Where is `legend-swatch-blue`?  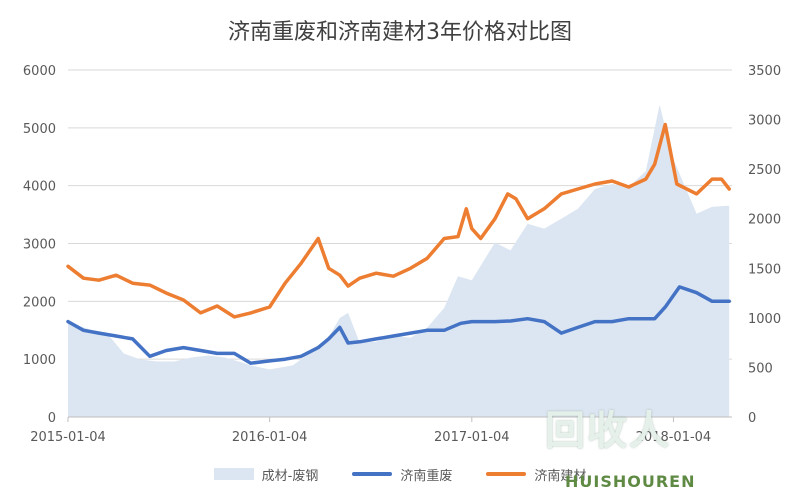
legend-swatch-blue is located at coordinates (372, 474).